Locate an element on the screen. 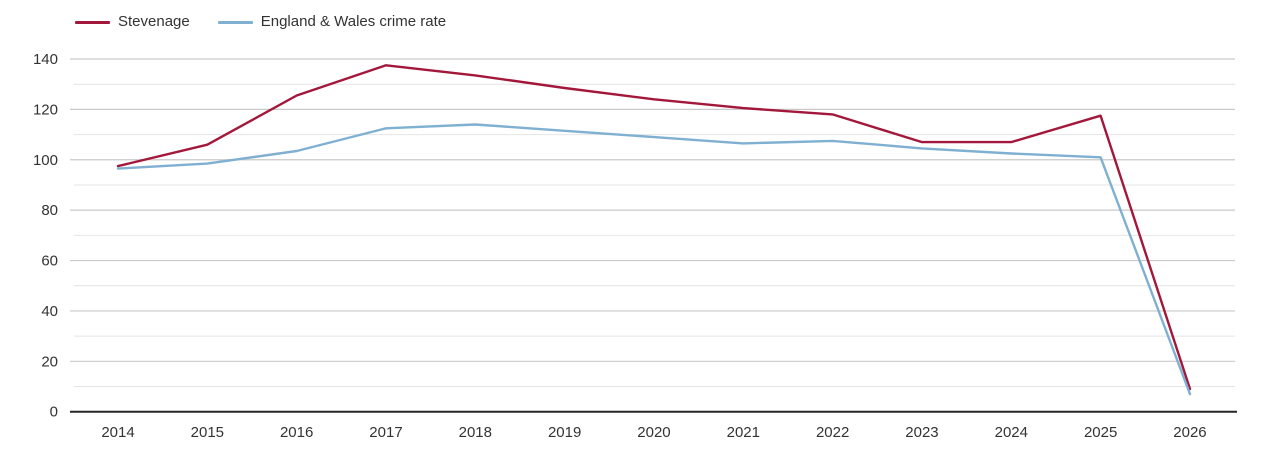  legend-item-stevenage: Stevenage is located at coordinates (132, 22).